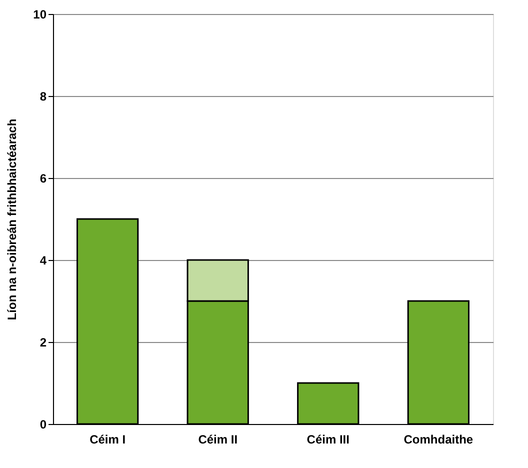  What do you see at coordinates (43, 261) in the screenshot?
I see `y-tick-label: 4` at bounding box center [43, 261].